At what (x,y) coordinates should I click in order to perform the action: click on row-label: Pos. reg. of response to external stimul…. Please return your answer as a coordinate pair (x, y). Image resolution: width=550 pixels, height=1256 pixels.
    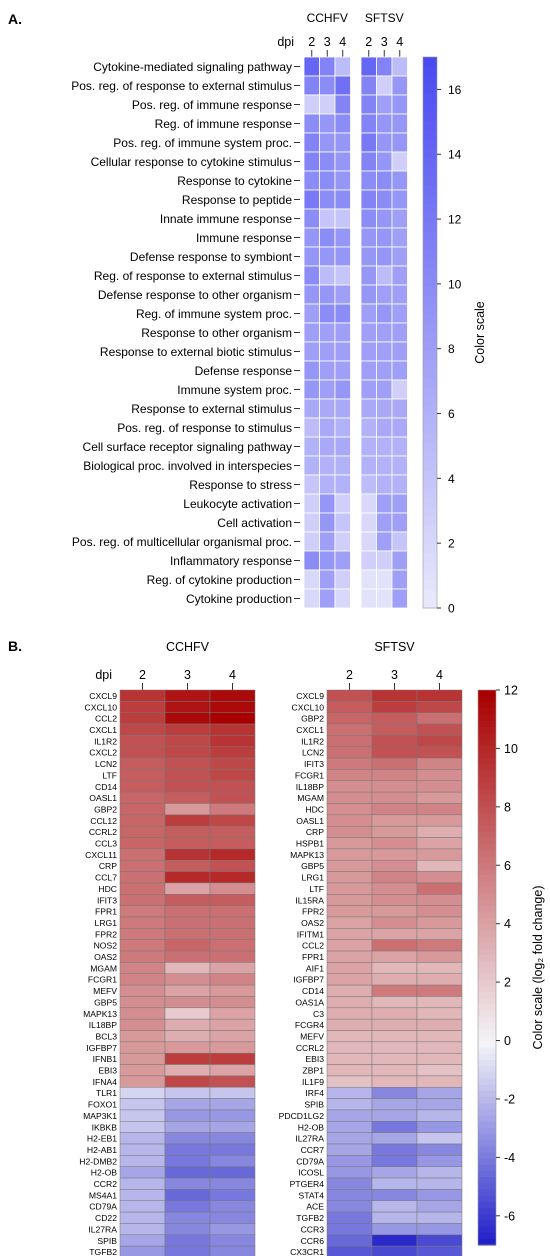
    Looking at the image, I should click on (181, 86).